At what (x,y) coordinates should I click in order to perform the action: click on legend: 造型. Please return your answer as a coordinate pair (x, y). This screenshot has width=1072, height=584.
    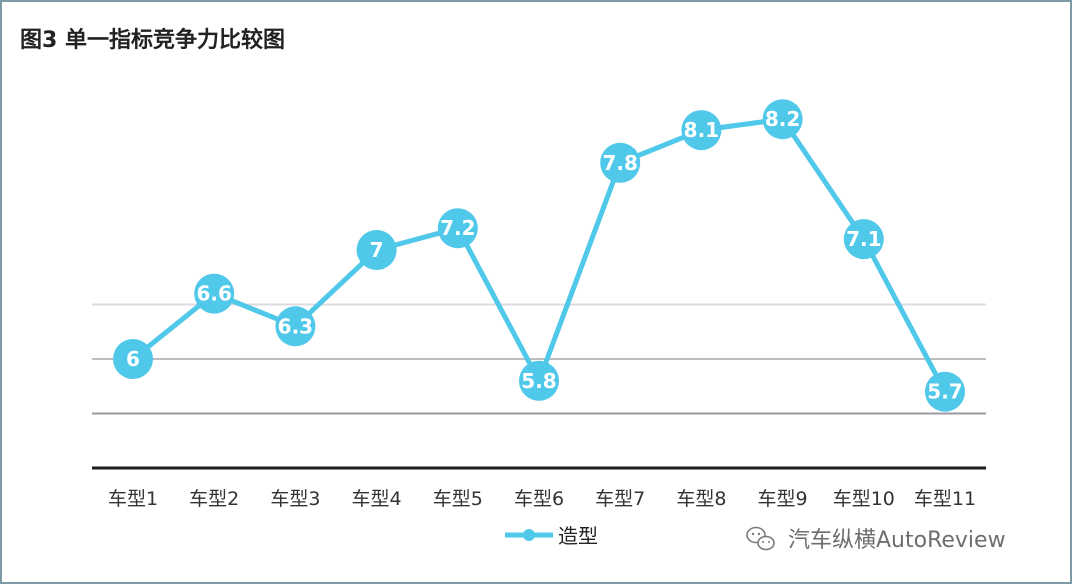
    Looking at the image, I should click on (551, 536).